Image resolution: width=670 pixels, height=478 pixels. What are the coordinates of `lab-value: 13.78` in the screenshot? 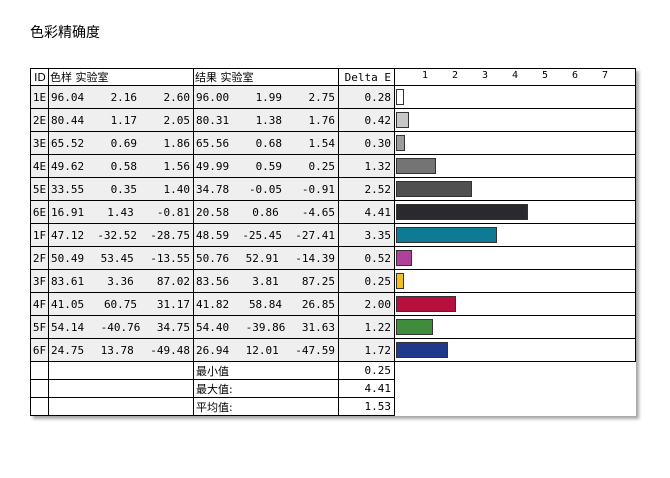 It's located at (117, 350).